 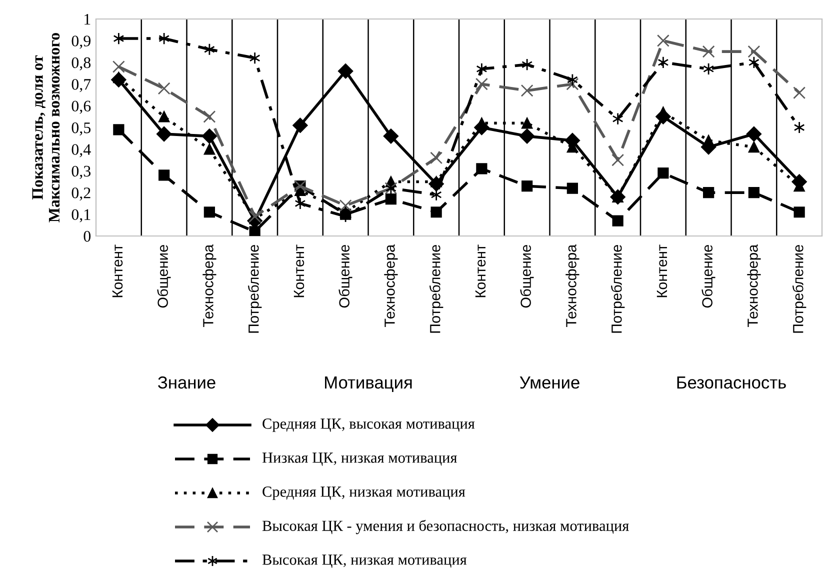 I want to click on y-tick-label: 0,5, so click(x=81, y=129).